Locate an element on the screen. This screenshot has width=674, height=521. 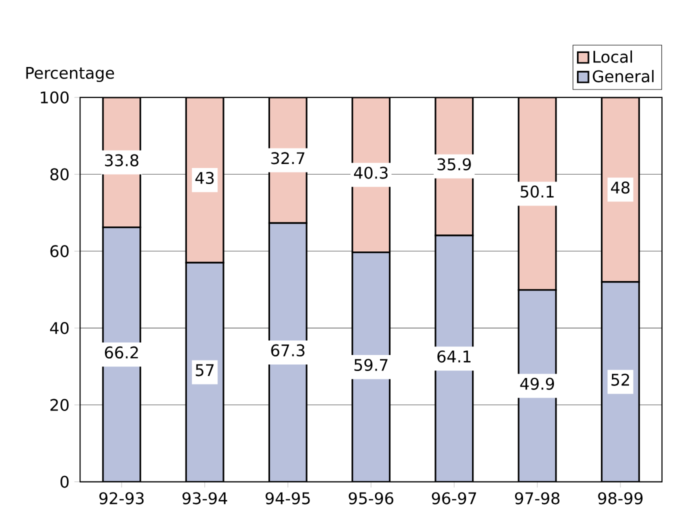
x-tick-label: 97-98 is located at coordinates (537, 498).